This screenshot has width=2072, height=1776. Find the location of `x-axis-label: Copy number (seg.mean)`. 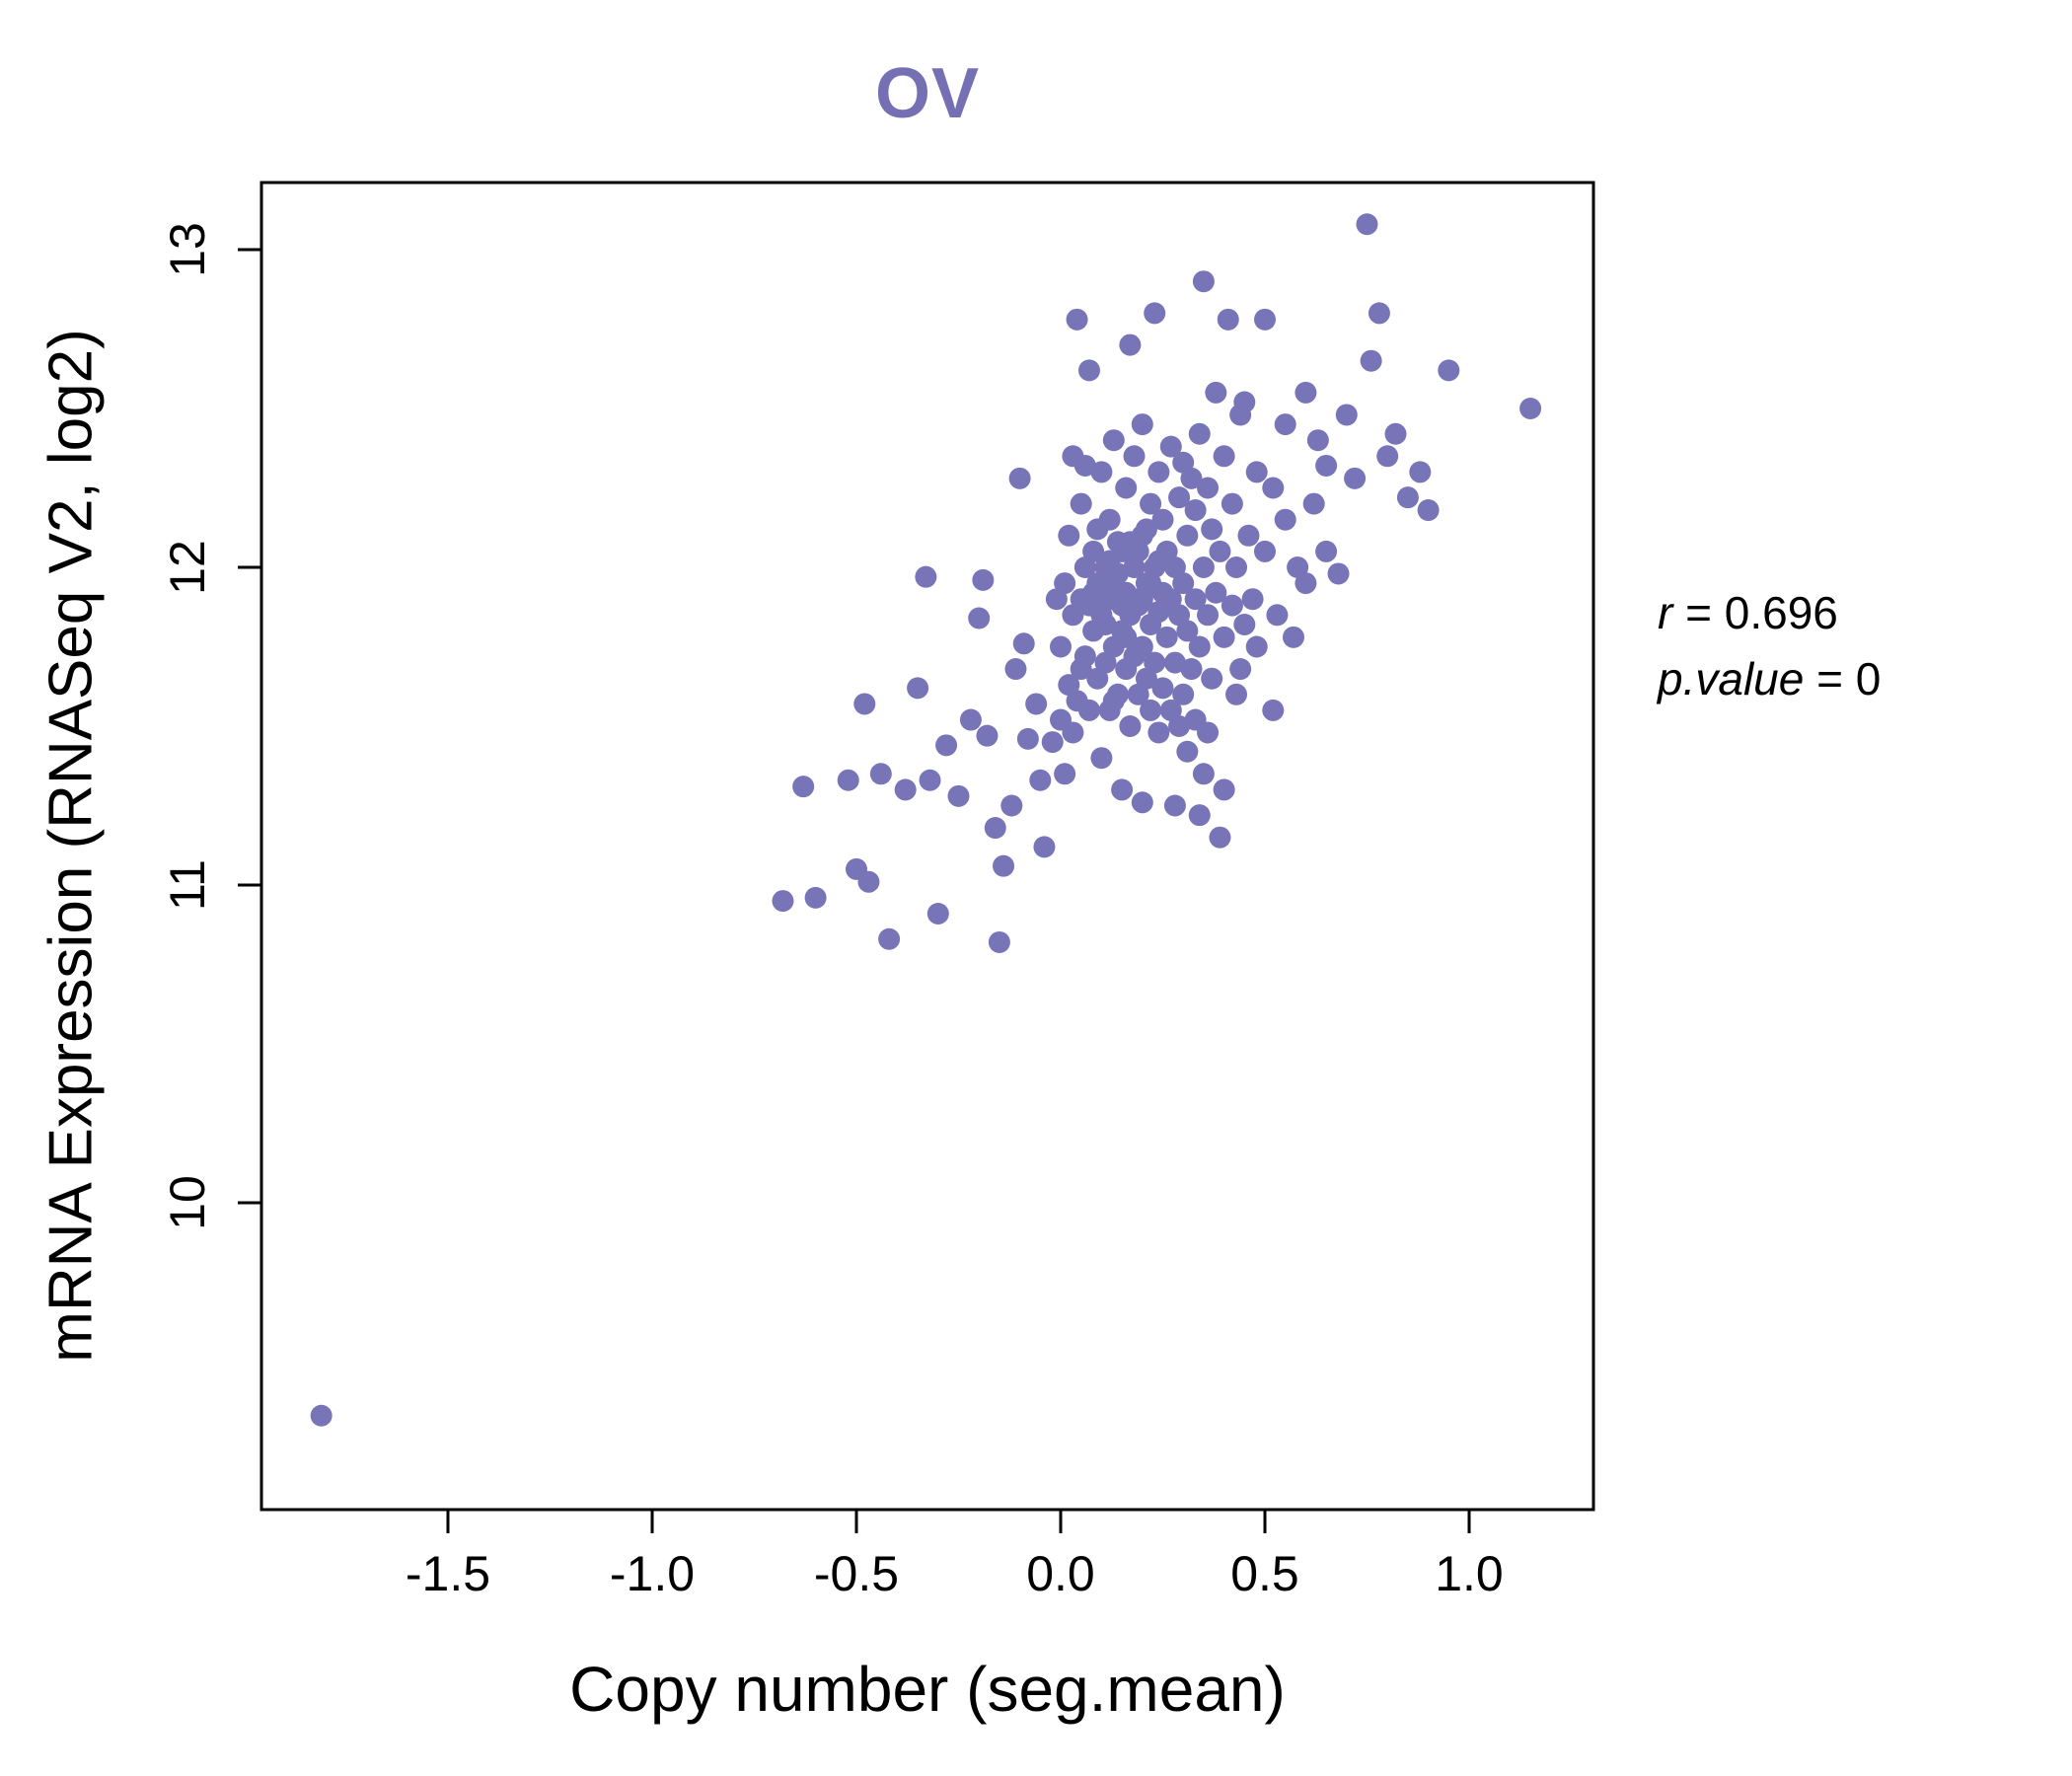

x-axis-label: Copy number (seg.mean) is located at coordinates (928, 1690).